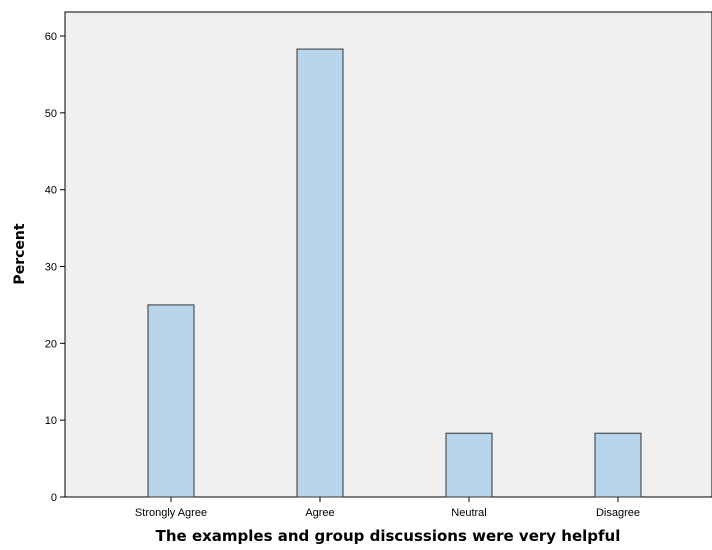 The image size is (712, 550). I want to click on bar-agree, so click(320, 273).